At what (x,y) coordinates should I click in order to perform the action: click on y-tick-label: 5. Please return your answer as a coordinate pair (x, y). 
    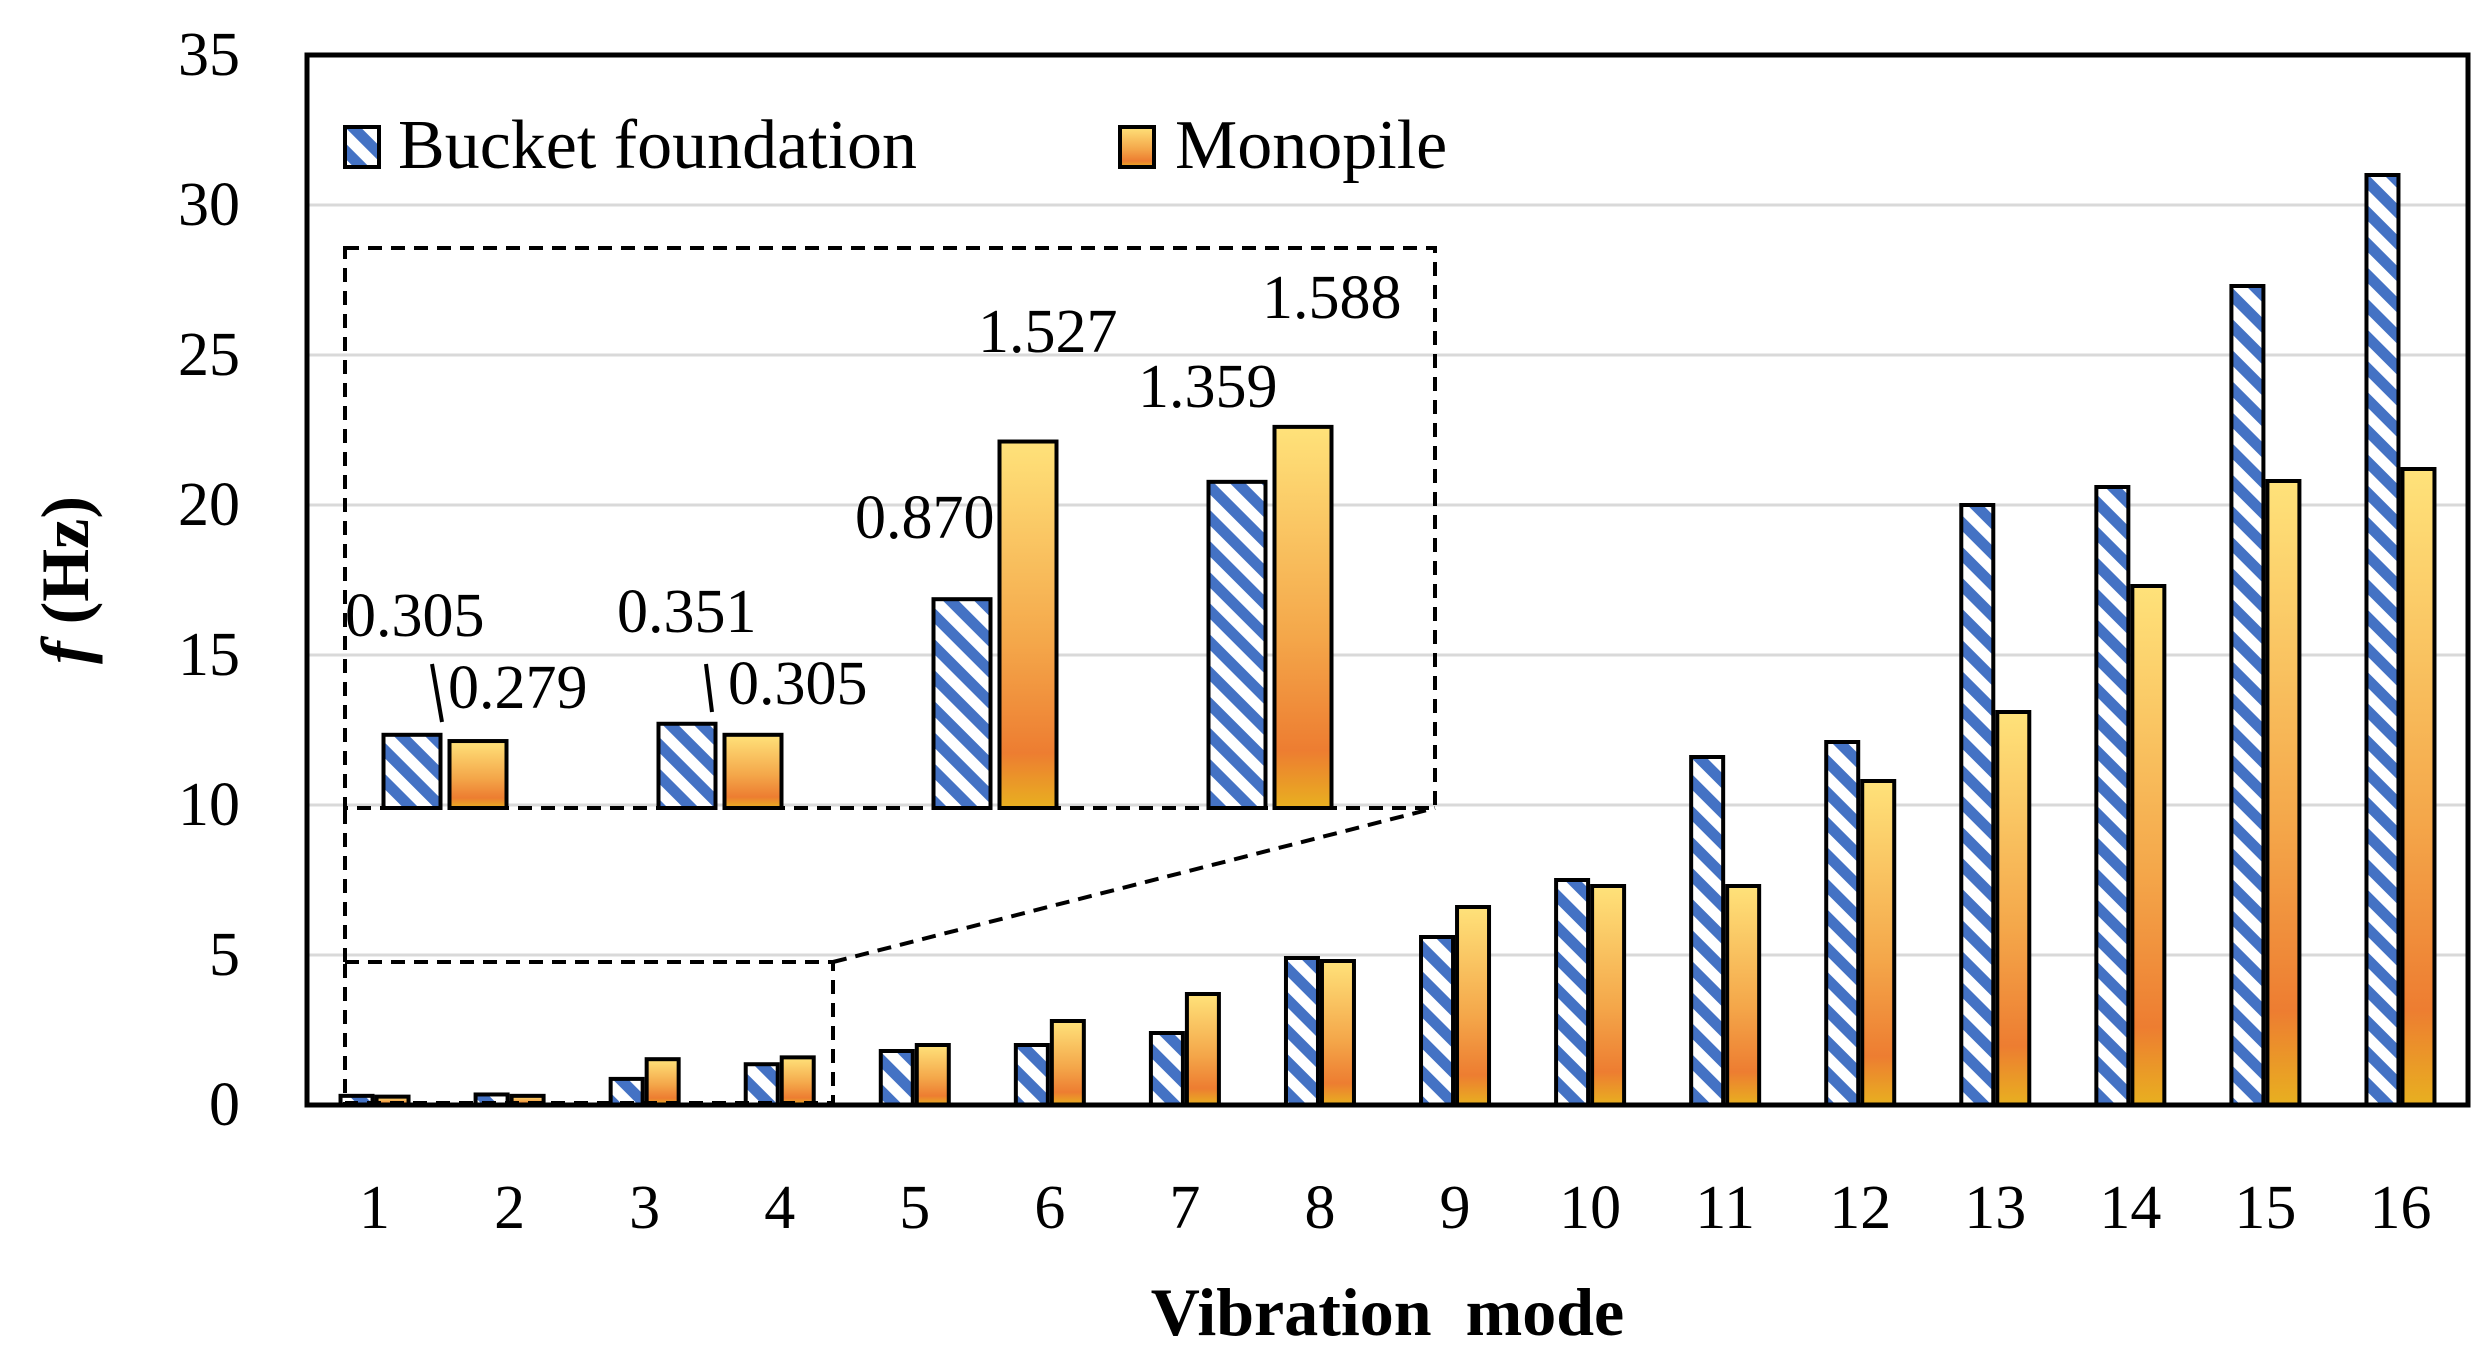
    Looking at the image, I should click on (224, 955).